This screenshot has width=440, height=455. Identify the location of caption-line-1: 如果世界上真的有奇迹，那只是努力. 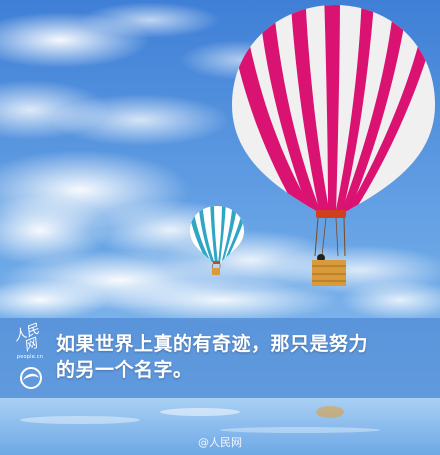
(212, 344).